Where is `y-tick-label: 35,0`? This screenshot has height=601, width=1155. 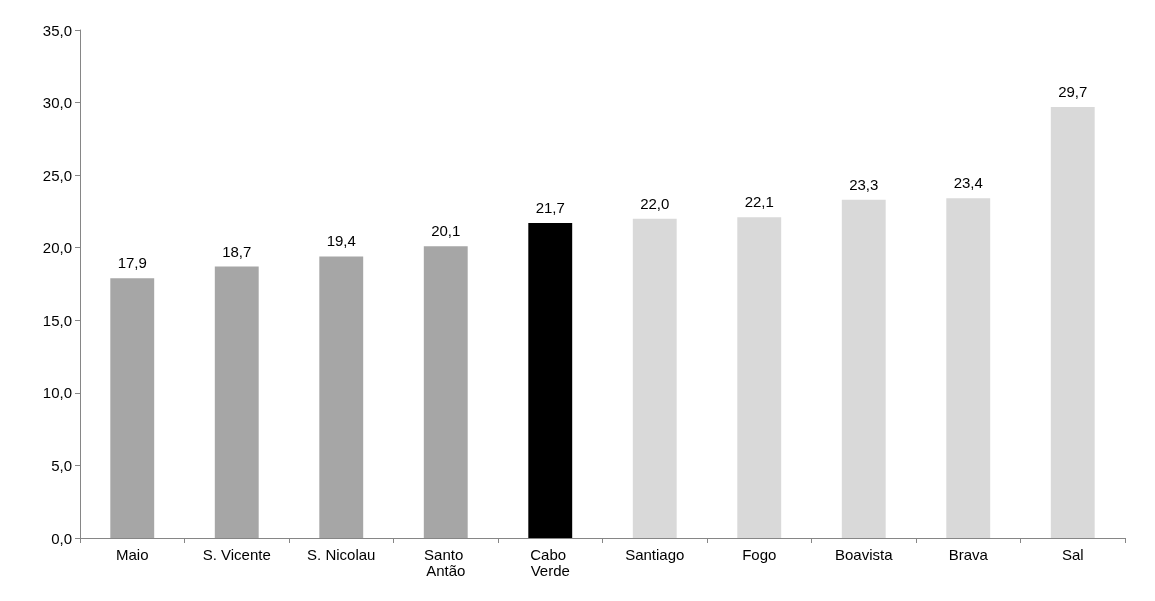
y-tick-label: 35,0 is located at coordinates (57, 30).